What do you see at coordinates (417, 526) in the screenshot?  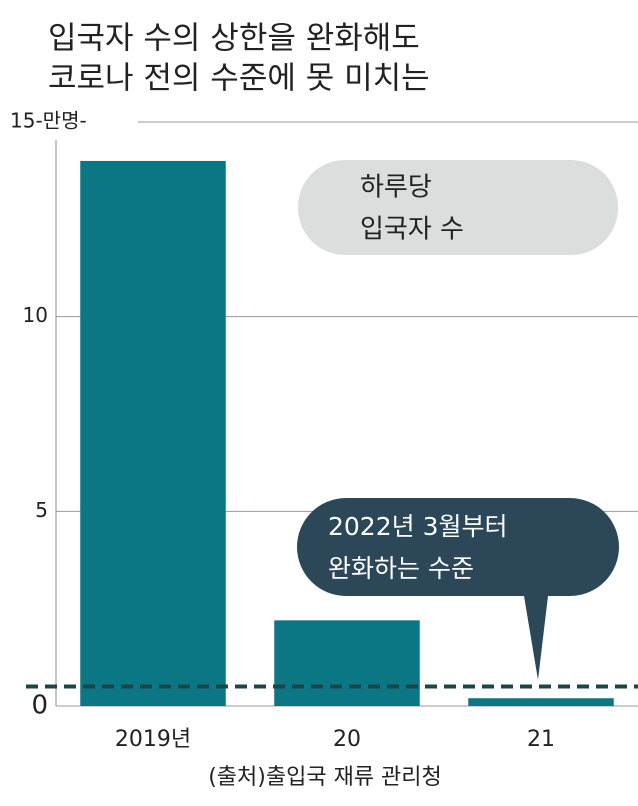 I see `callout-text: 2022년 3월부터` at bounding box center [417, 526].